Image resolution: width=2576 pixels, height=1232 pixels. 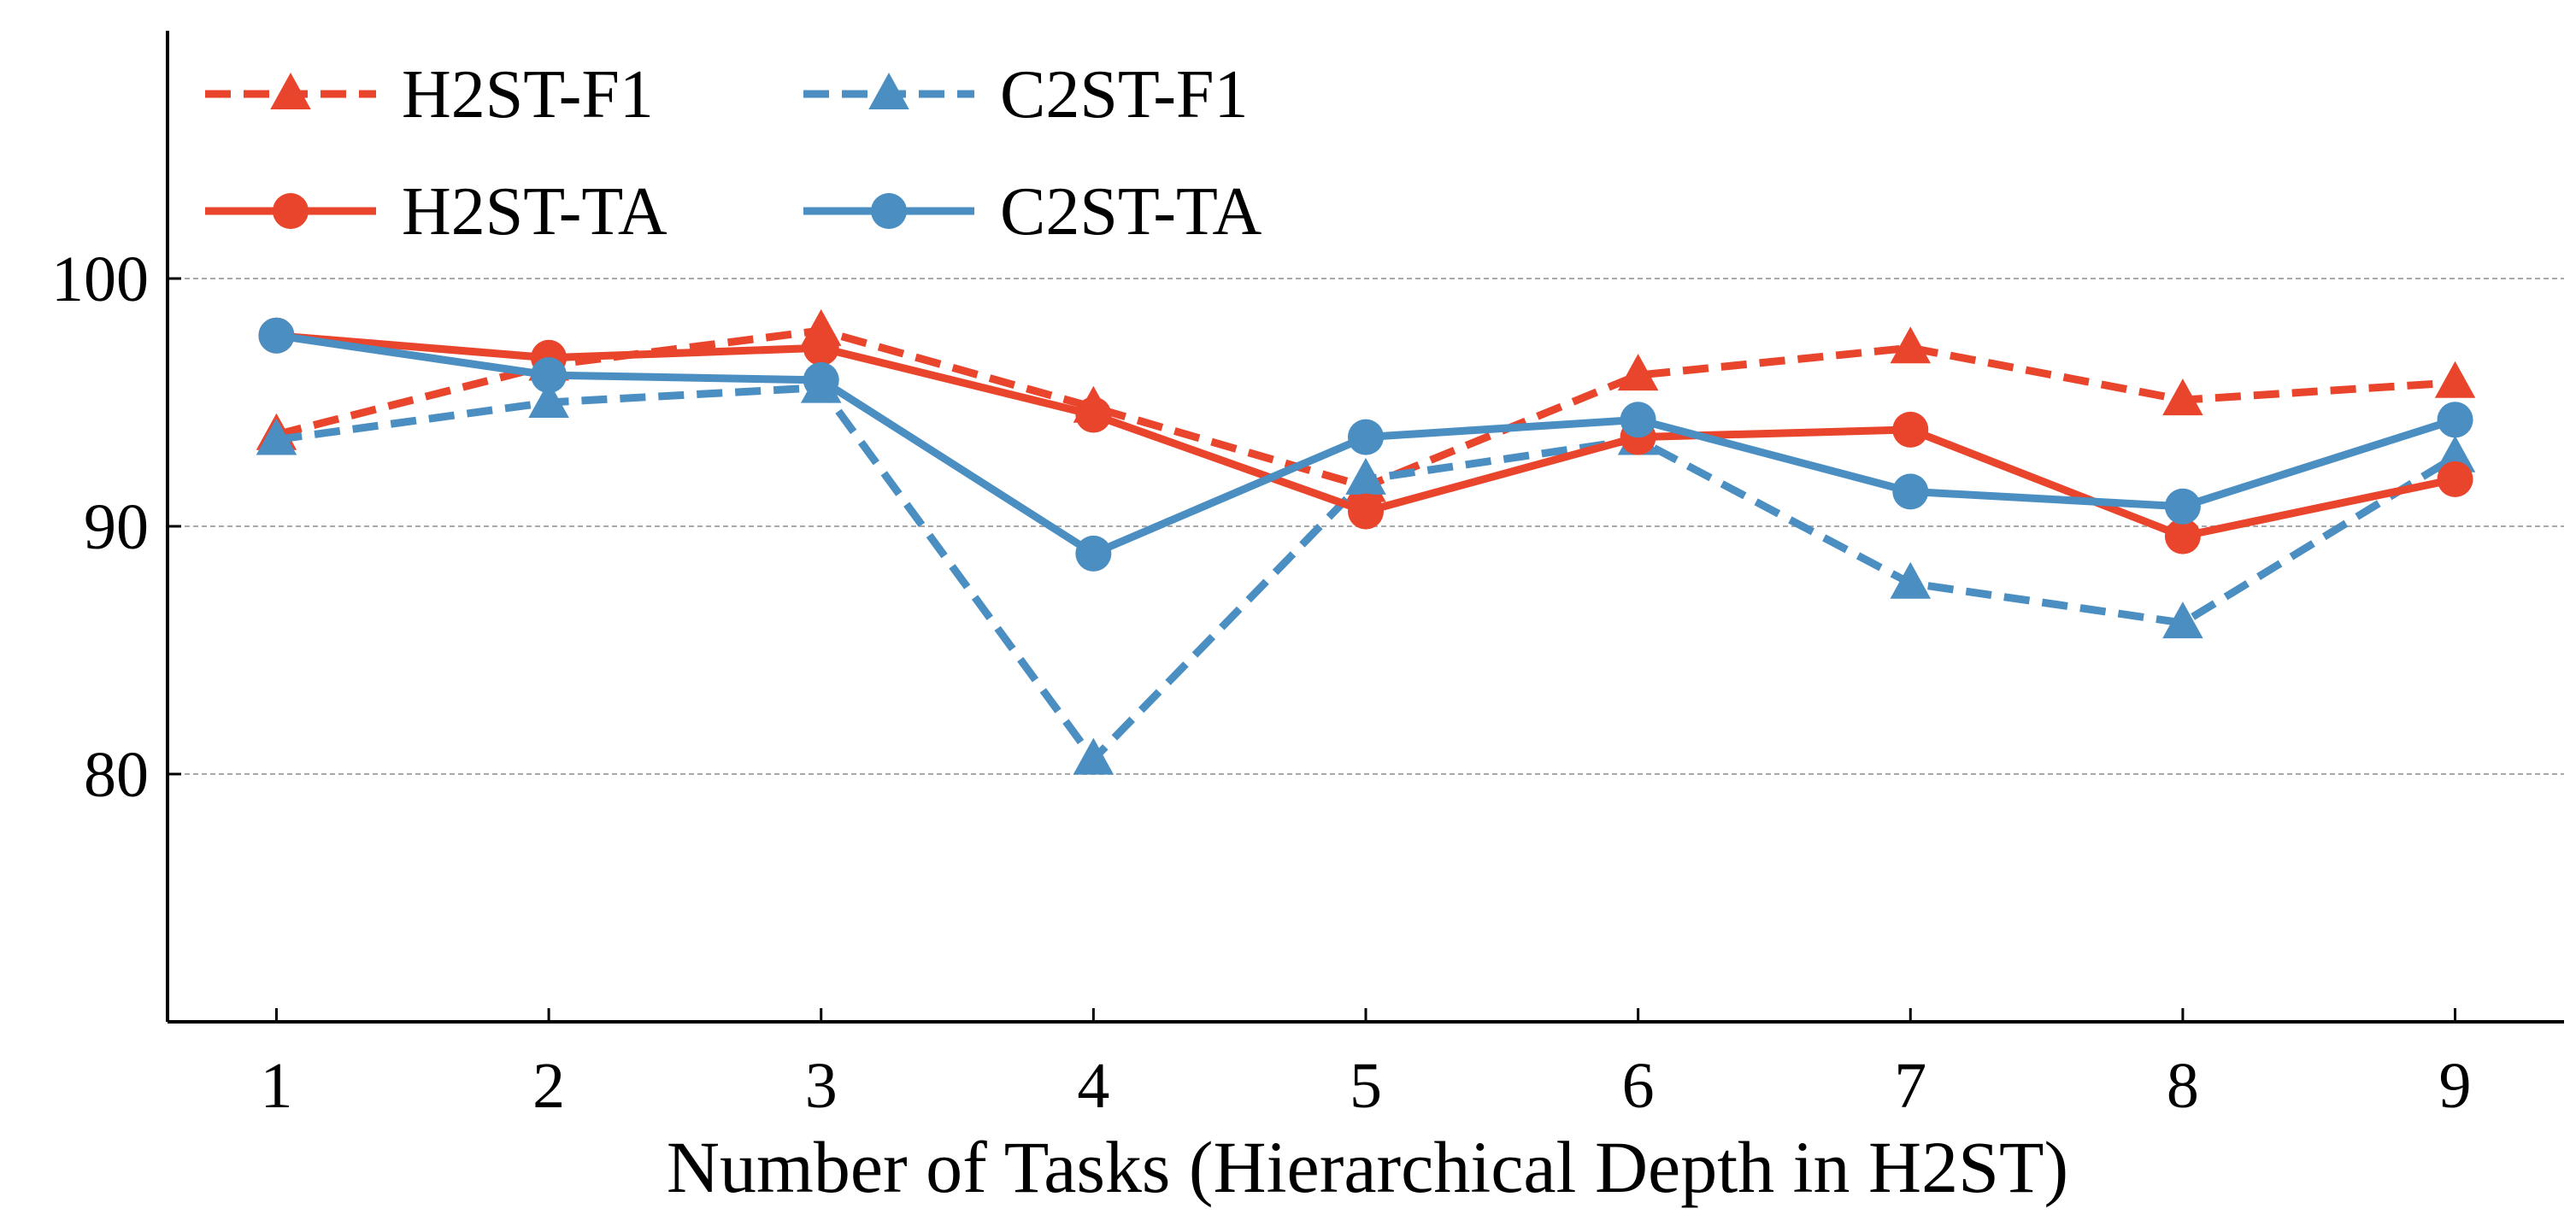 I want to click on x-tick-label: 5, so click(x=1366, y=1086).